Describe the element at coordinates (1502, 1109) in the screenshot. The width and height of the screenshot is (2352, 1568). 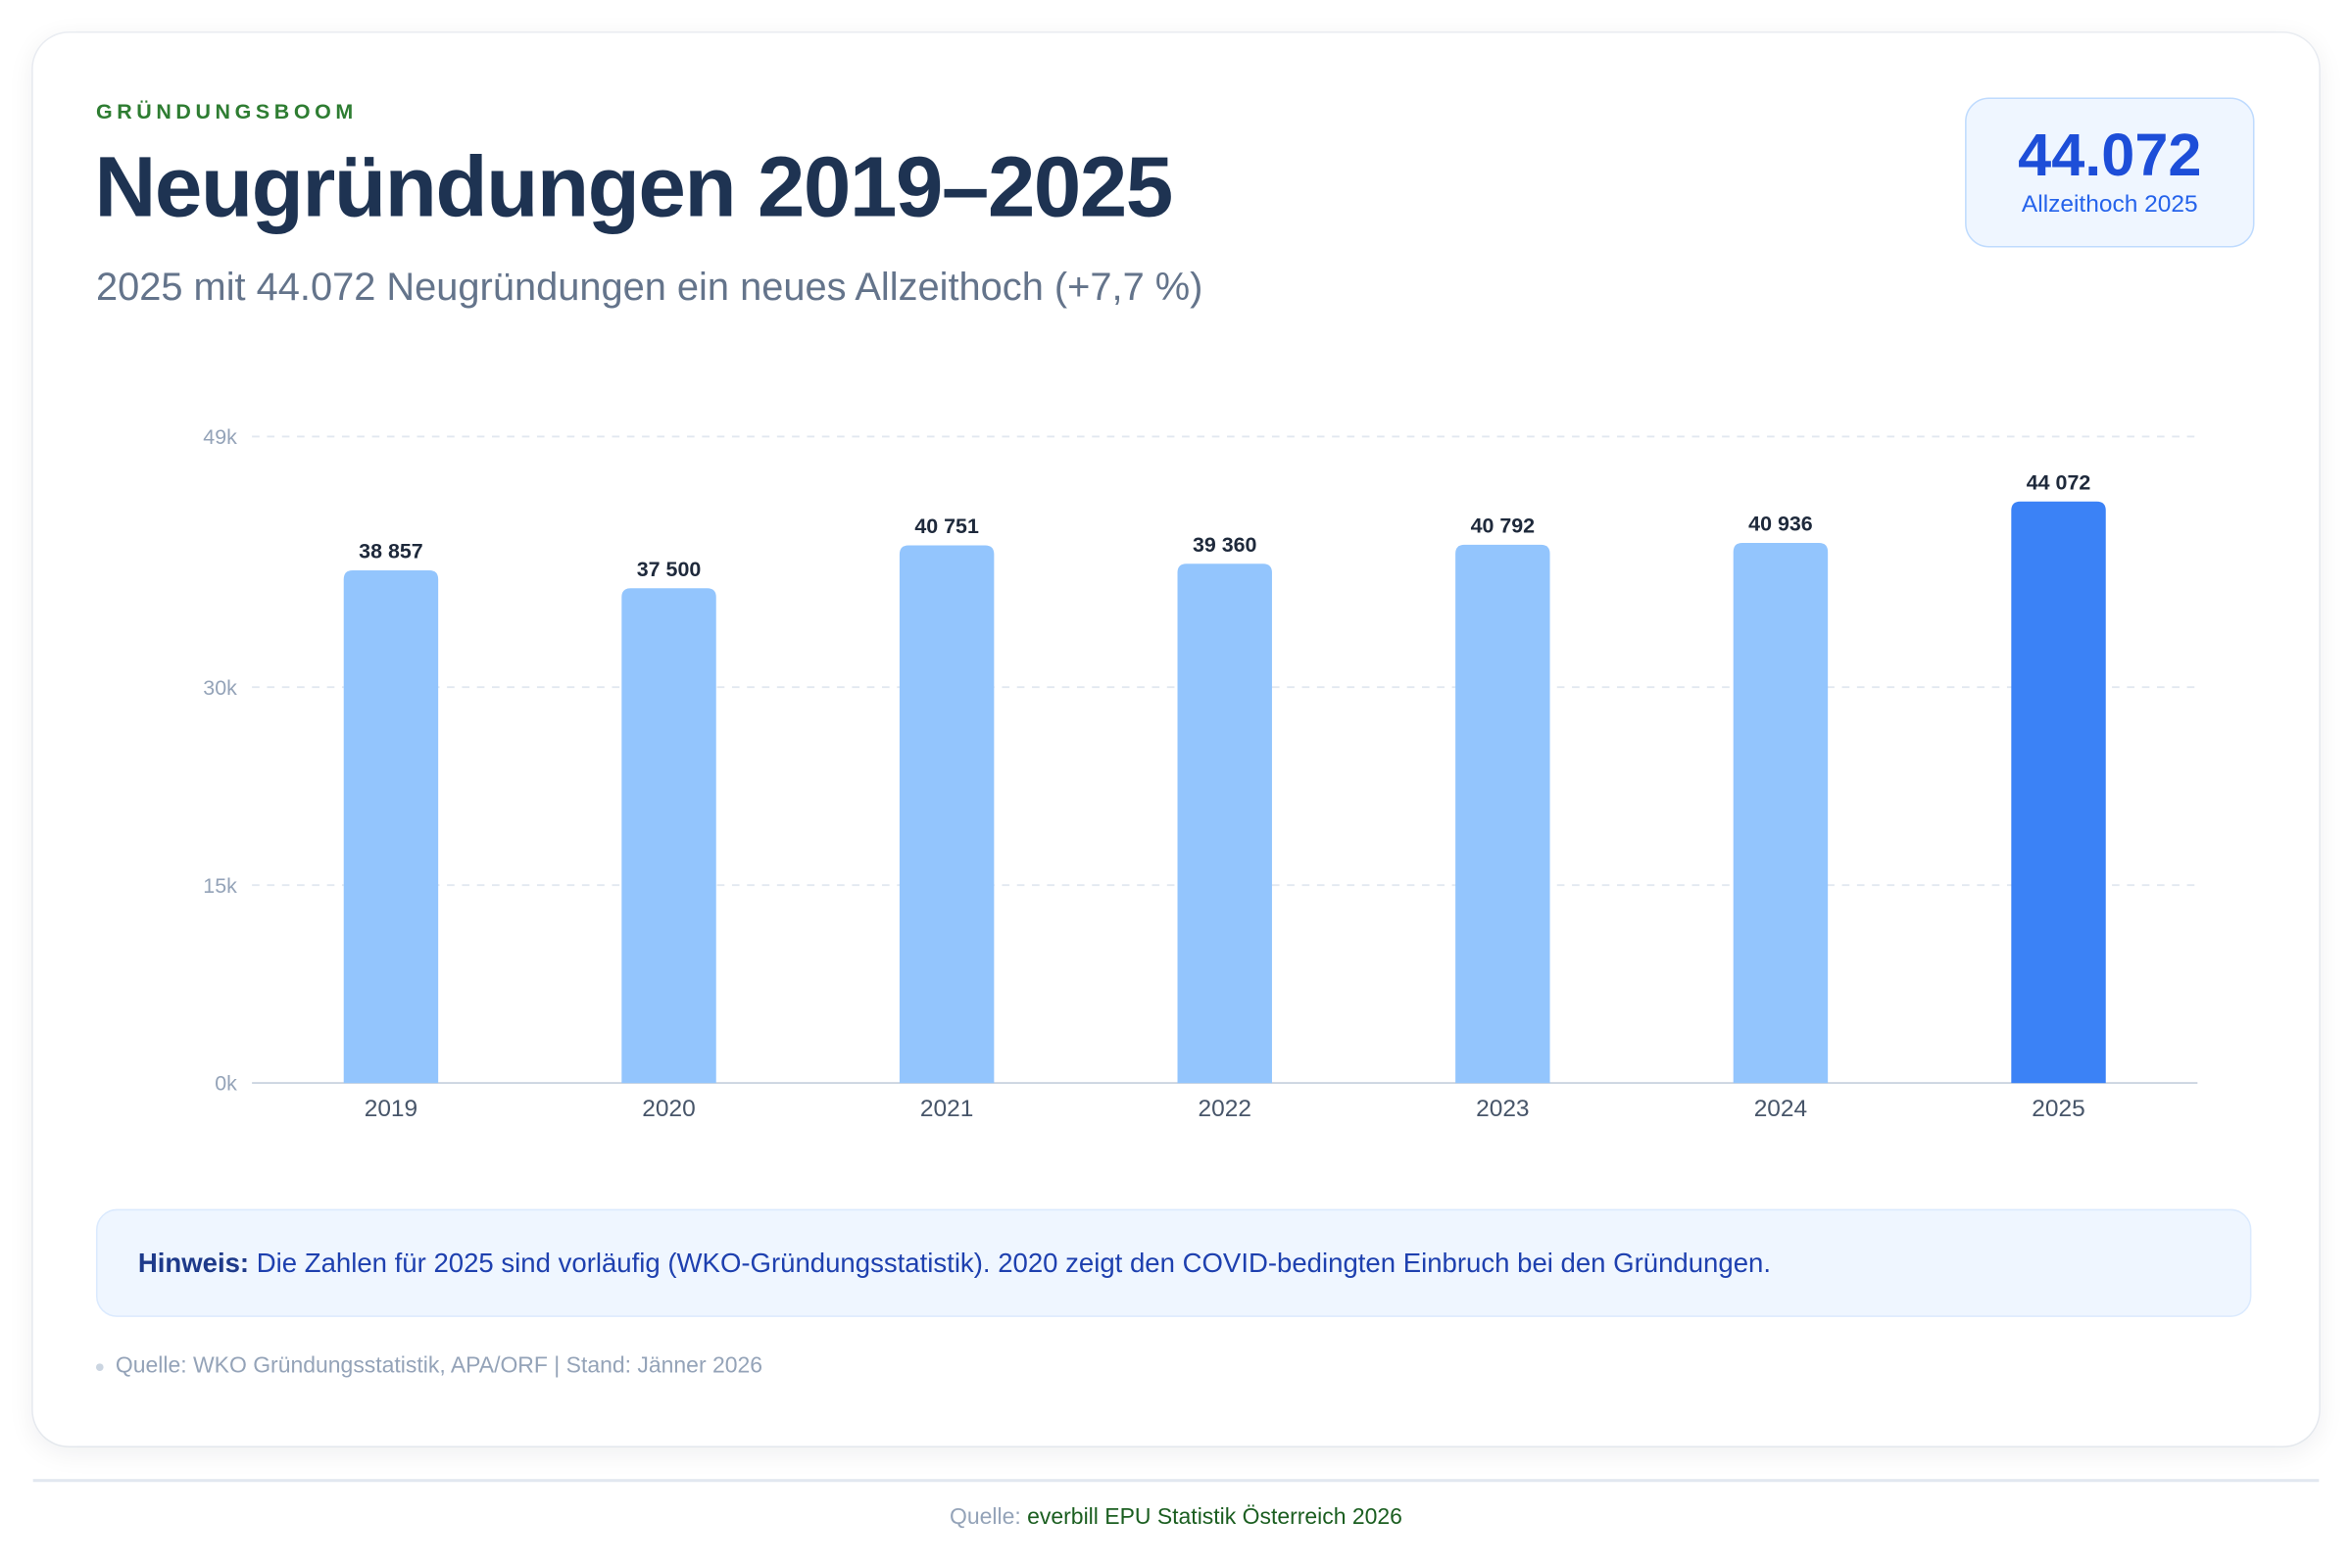
I see `x-tick-label: 2023` at that location.